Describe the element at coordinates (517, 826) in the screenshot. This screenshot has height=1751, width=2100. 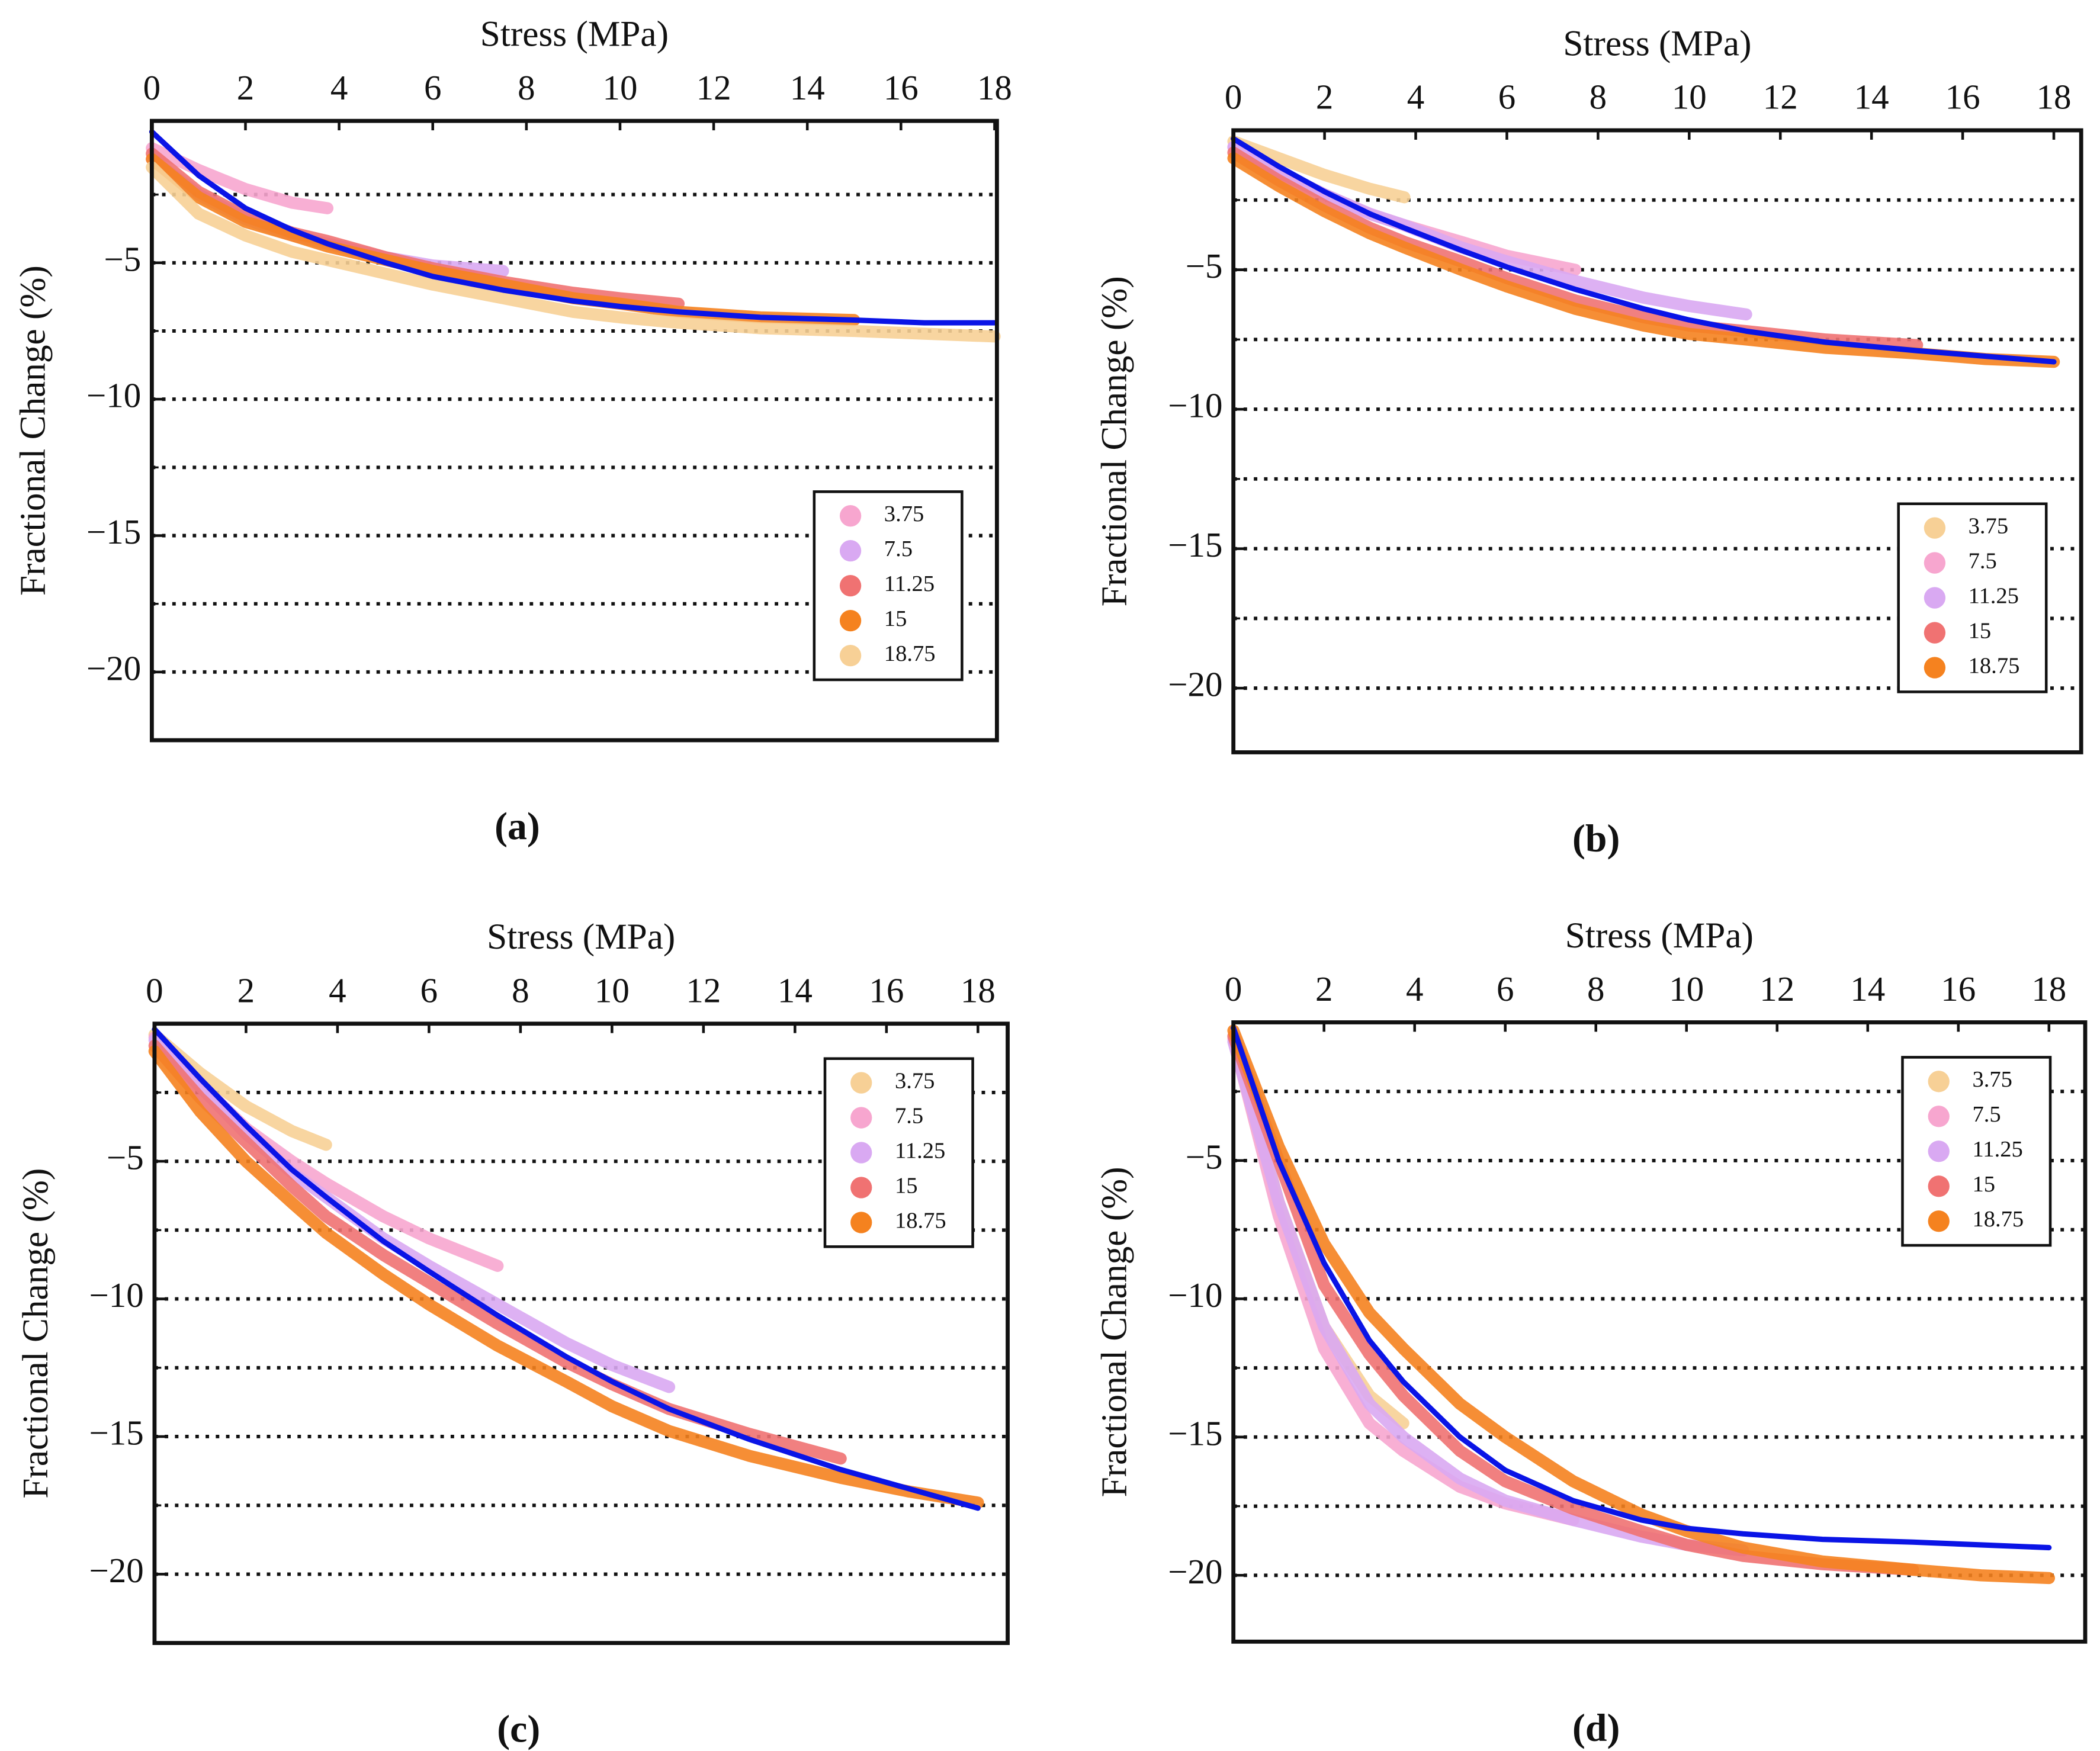
I see `panel-caption: (a)` at that location.